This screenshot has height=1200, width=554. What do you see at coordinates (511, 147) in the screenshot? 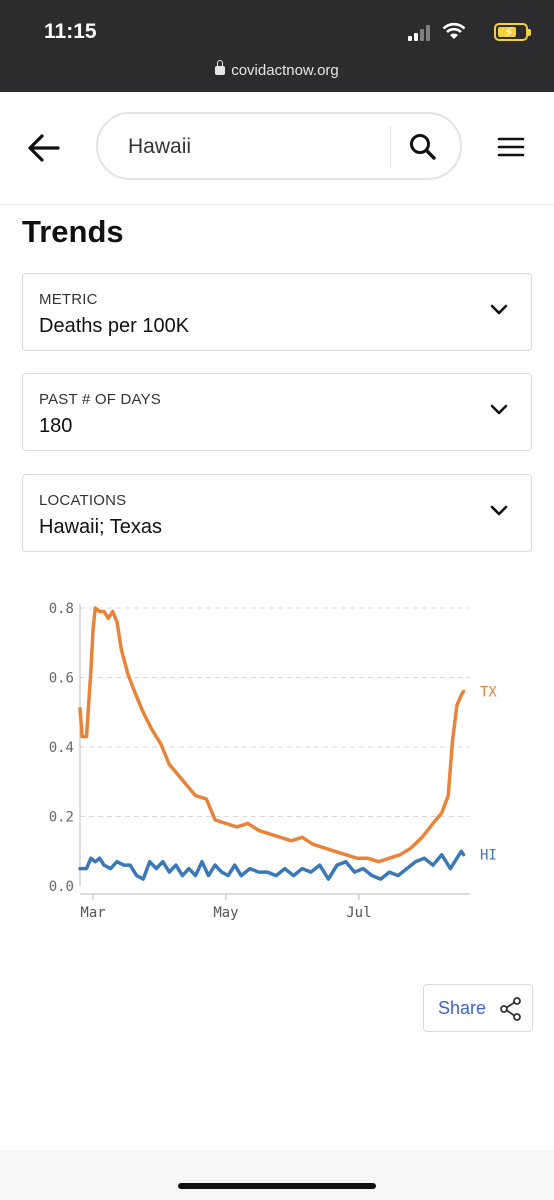
I see `hamburger-menu-icon` at bounding box center [511, 147].